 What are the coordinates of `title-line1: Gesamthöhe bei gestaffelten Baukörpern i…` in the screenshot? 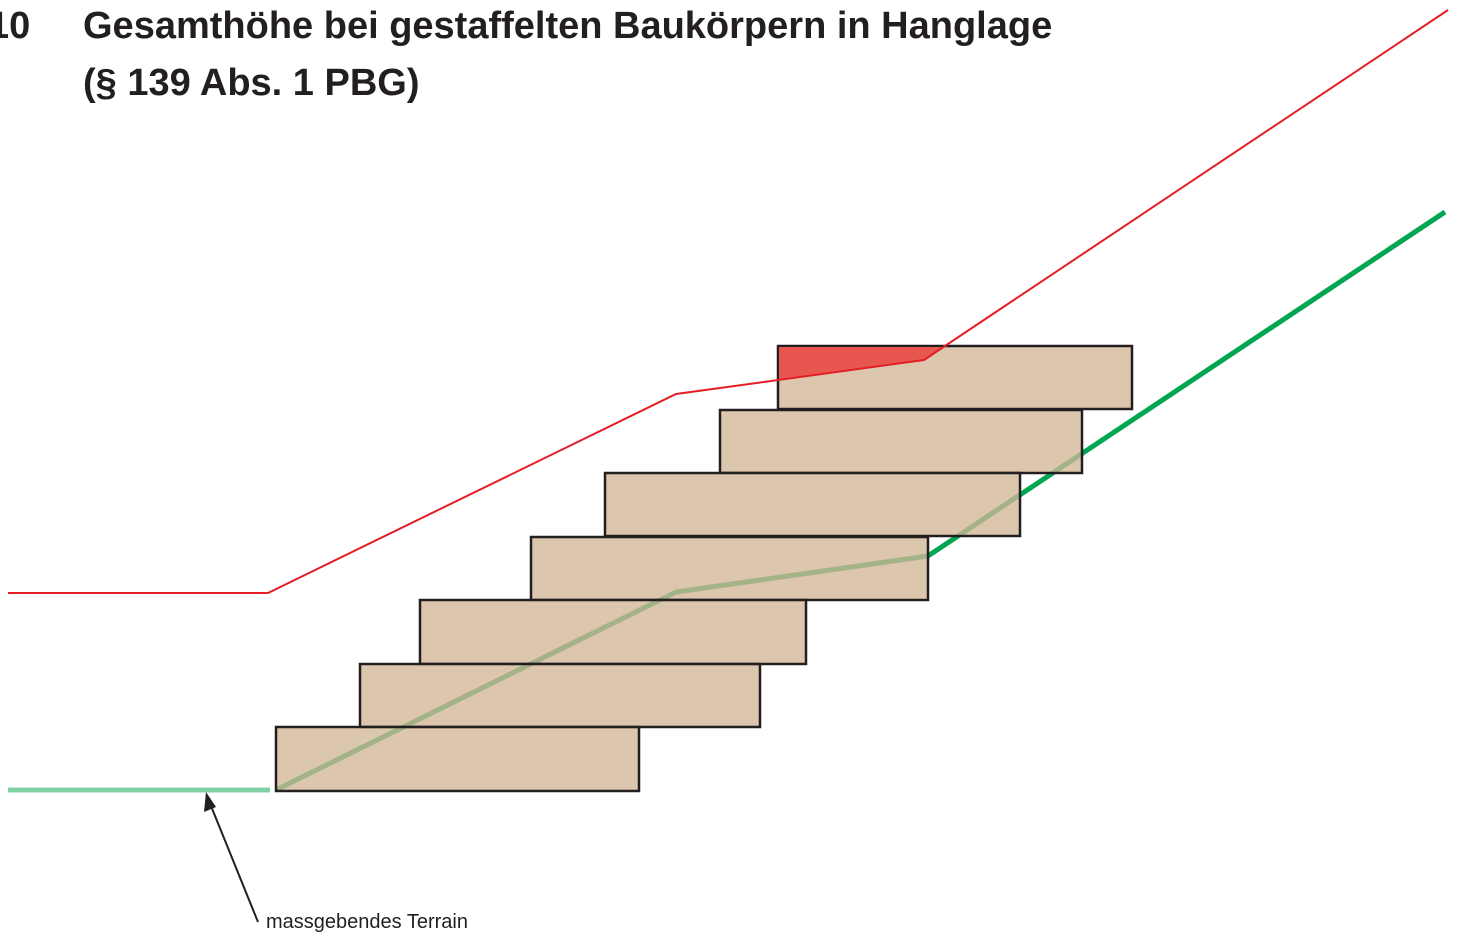 It's located at (567, 26).